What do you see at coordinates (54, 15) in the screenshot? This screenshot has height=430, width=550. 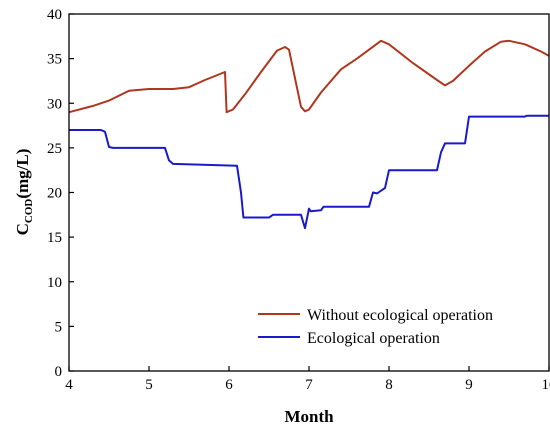 I see `y-tick-label-40: 40` at bounding box center [54, 15].